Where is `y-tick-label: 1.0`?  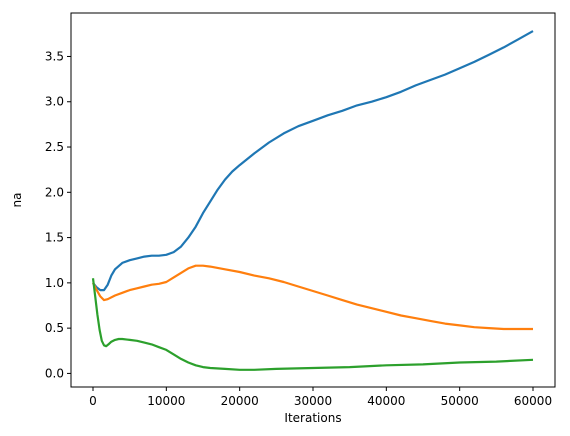
y-tick-label: 1.0 is located at coordinates (54, 283).